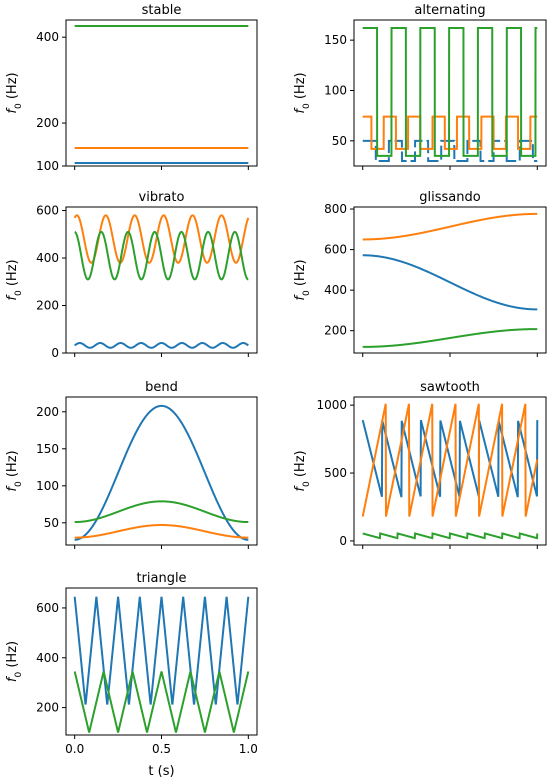  I want to click on subplot-title: sawtooth, so click(450, 387).